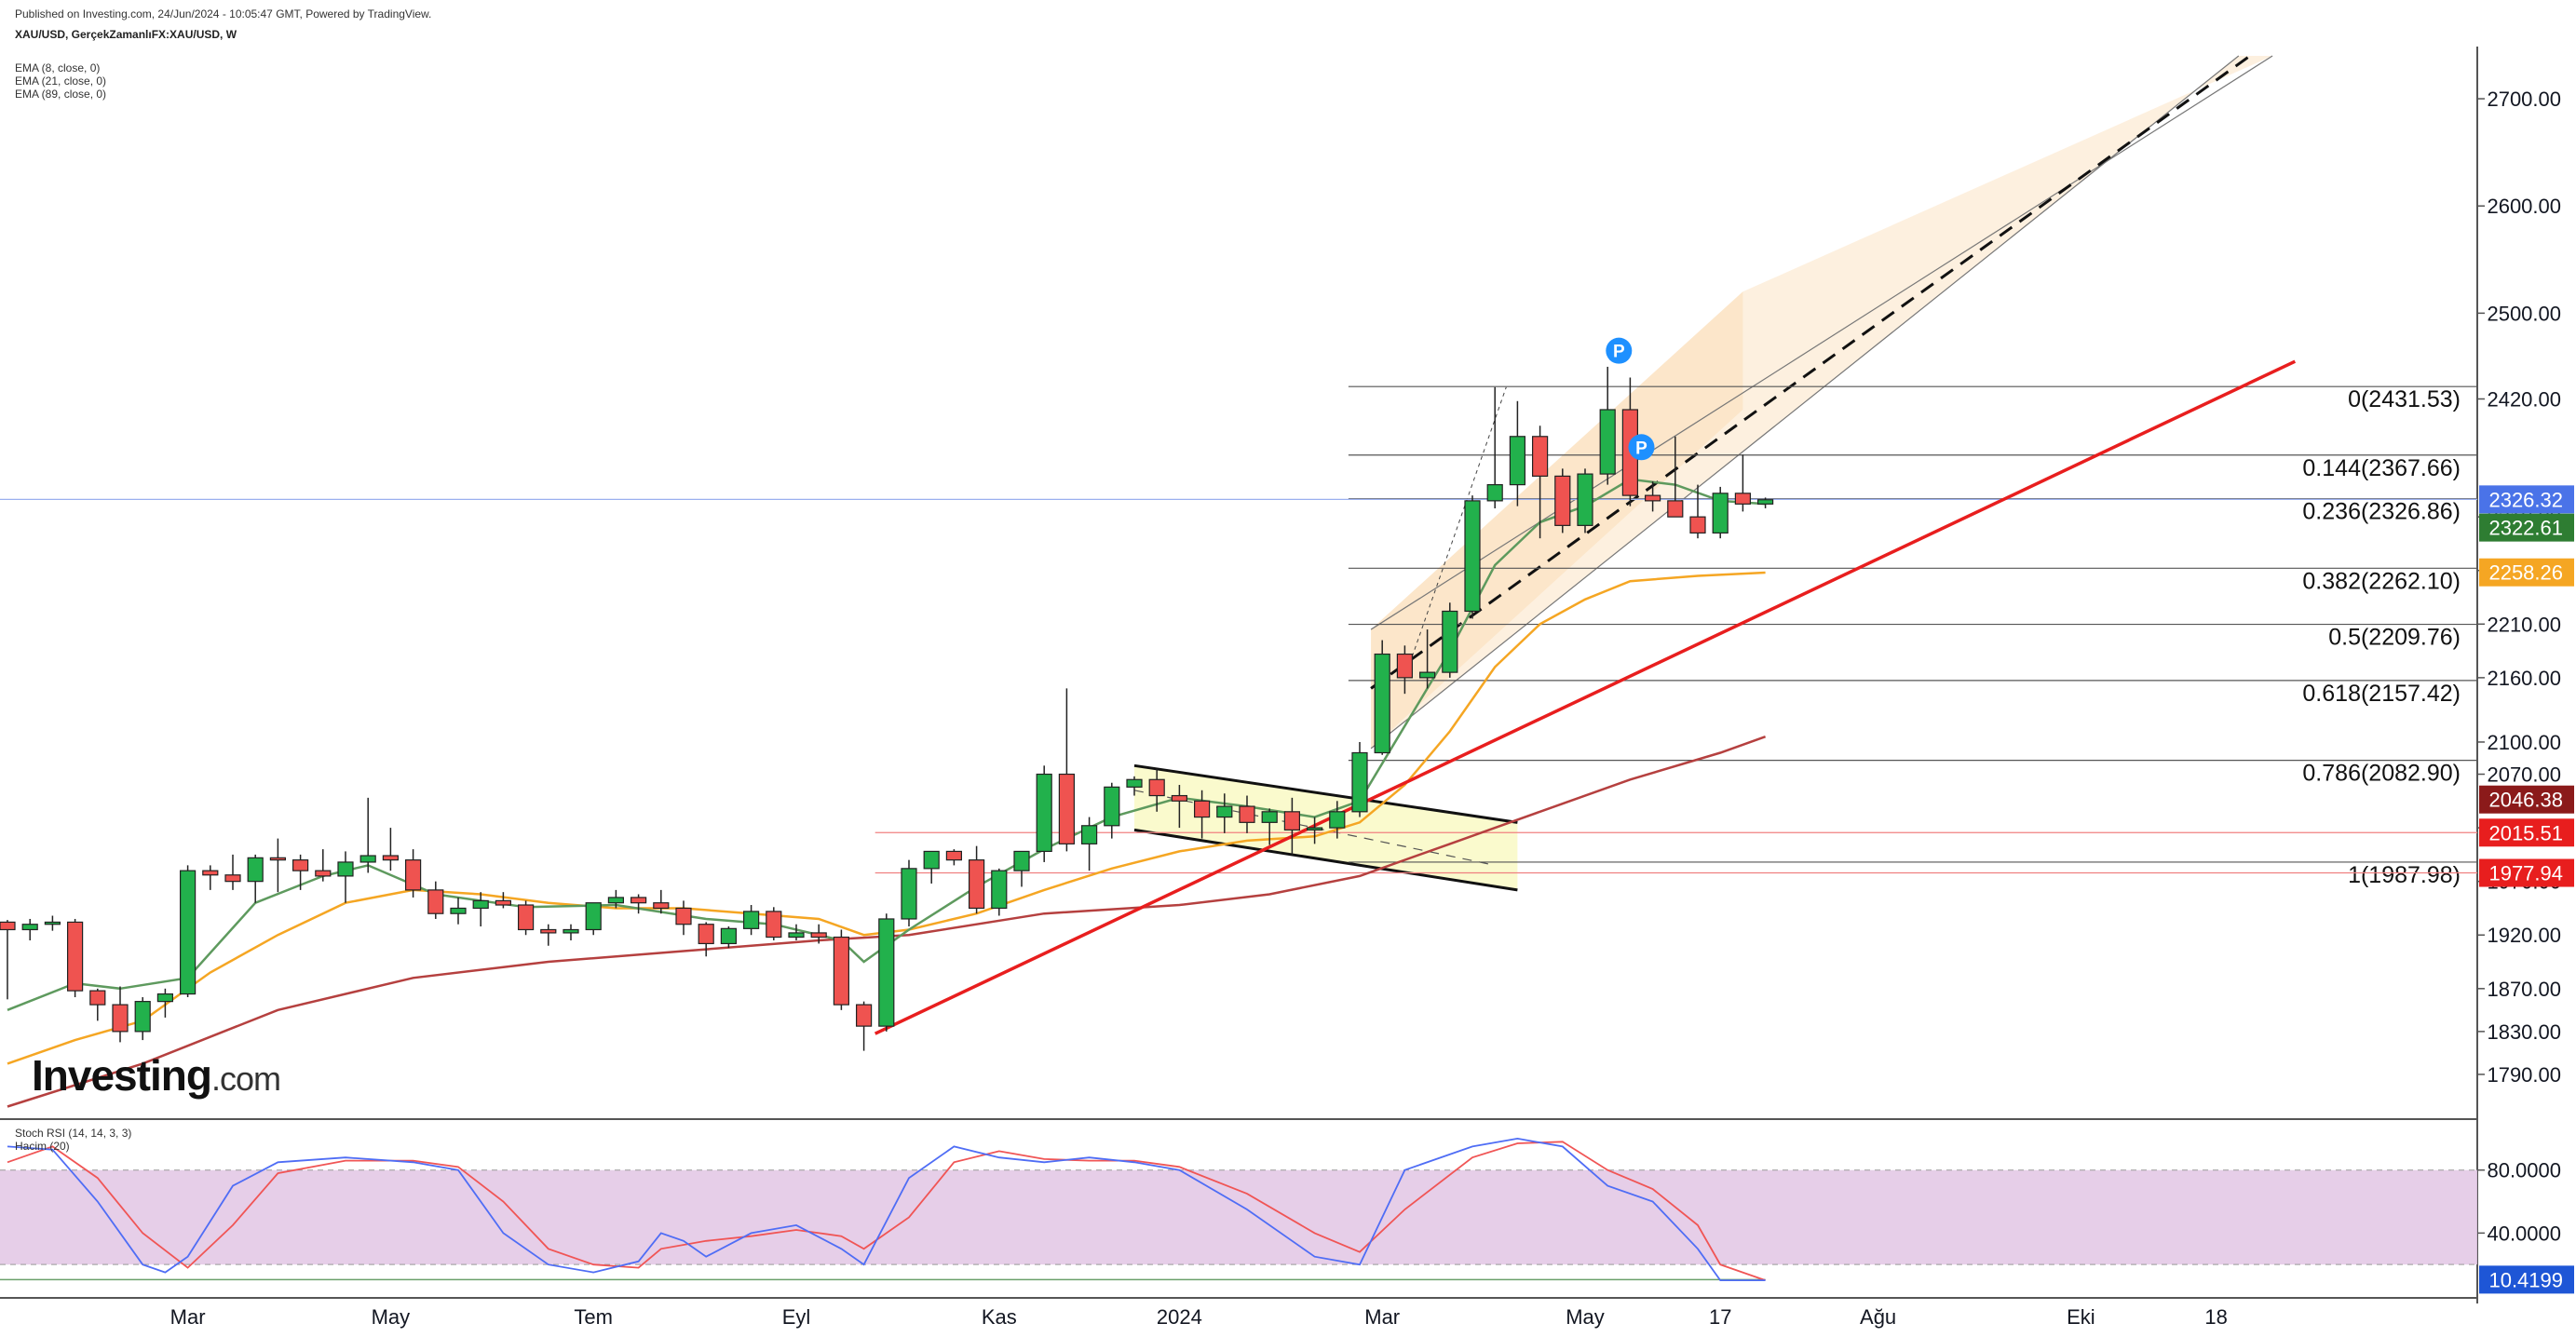  Describe the element at coordinates (1179, 1317) in the screenshot. I see `x-tick-label: 2024` at that location.